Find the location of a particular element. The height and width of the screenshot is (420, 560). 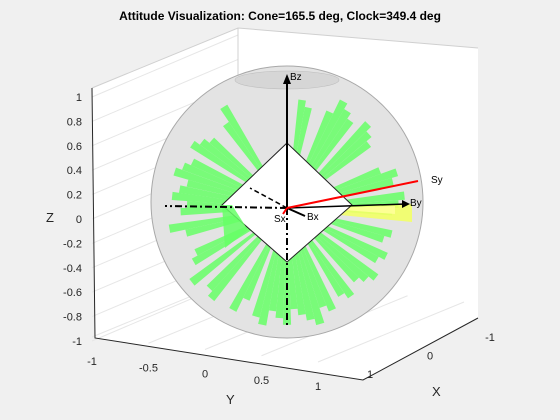

z-tick-label: -0.6 is located at coordinates (72, 293).